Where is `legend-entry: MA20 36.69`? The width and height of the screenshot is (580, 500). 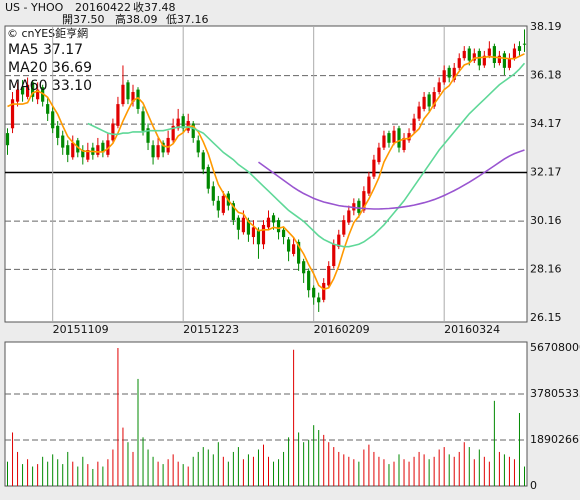
legend-entry: MA20 36.69 is located at coordinates (50, 68).